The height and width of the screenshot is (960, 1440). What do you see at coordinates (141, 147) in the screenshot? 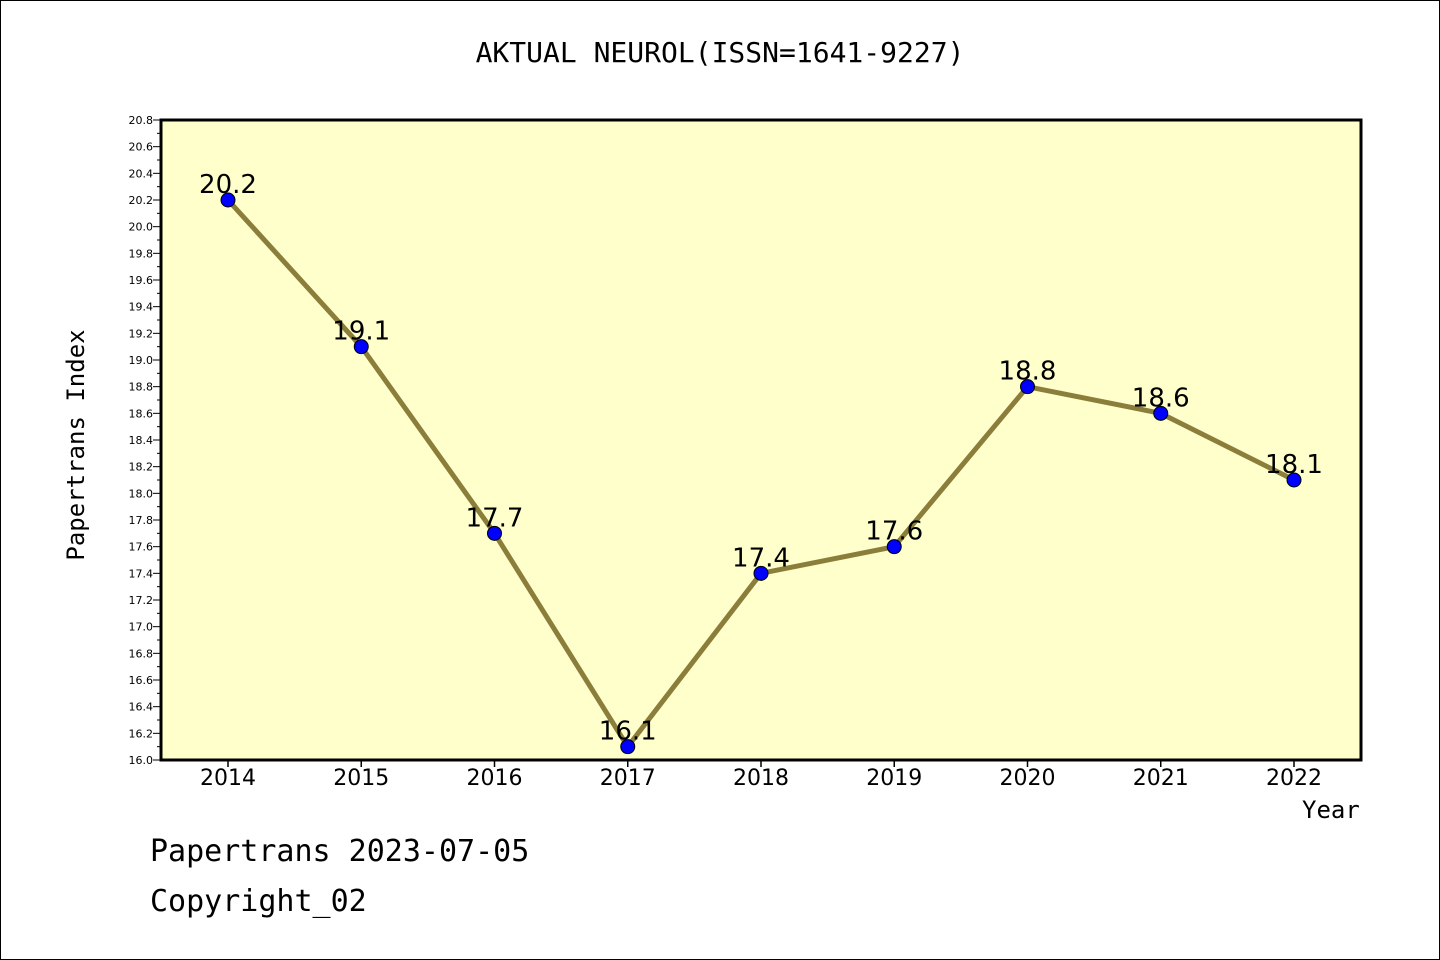
I see `y-tick-label: 20.6` at bounding box center [141, 147].